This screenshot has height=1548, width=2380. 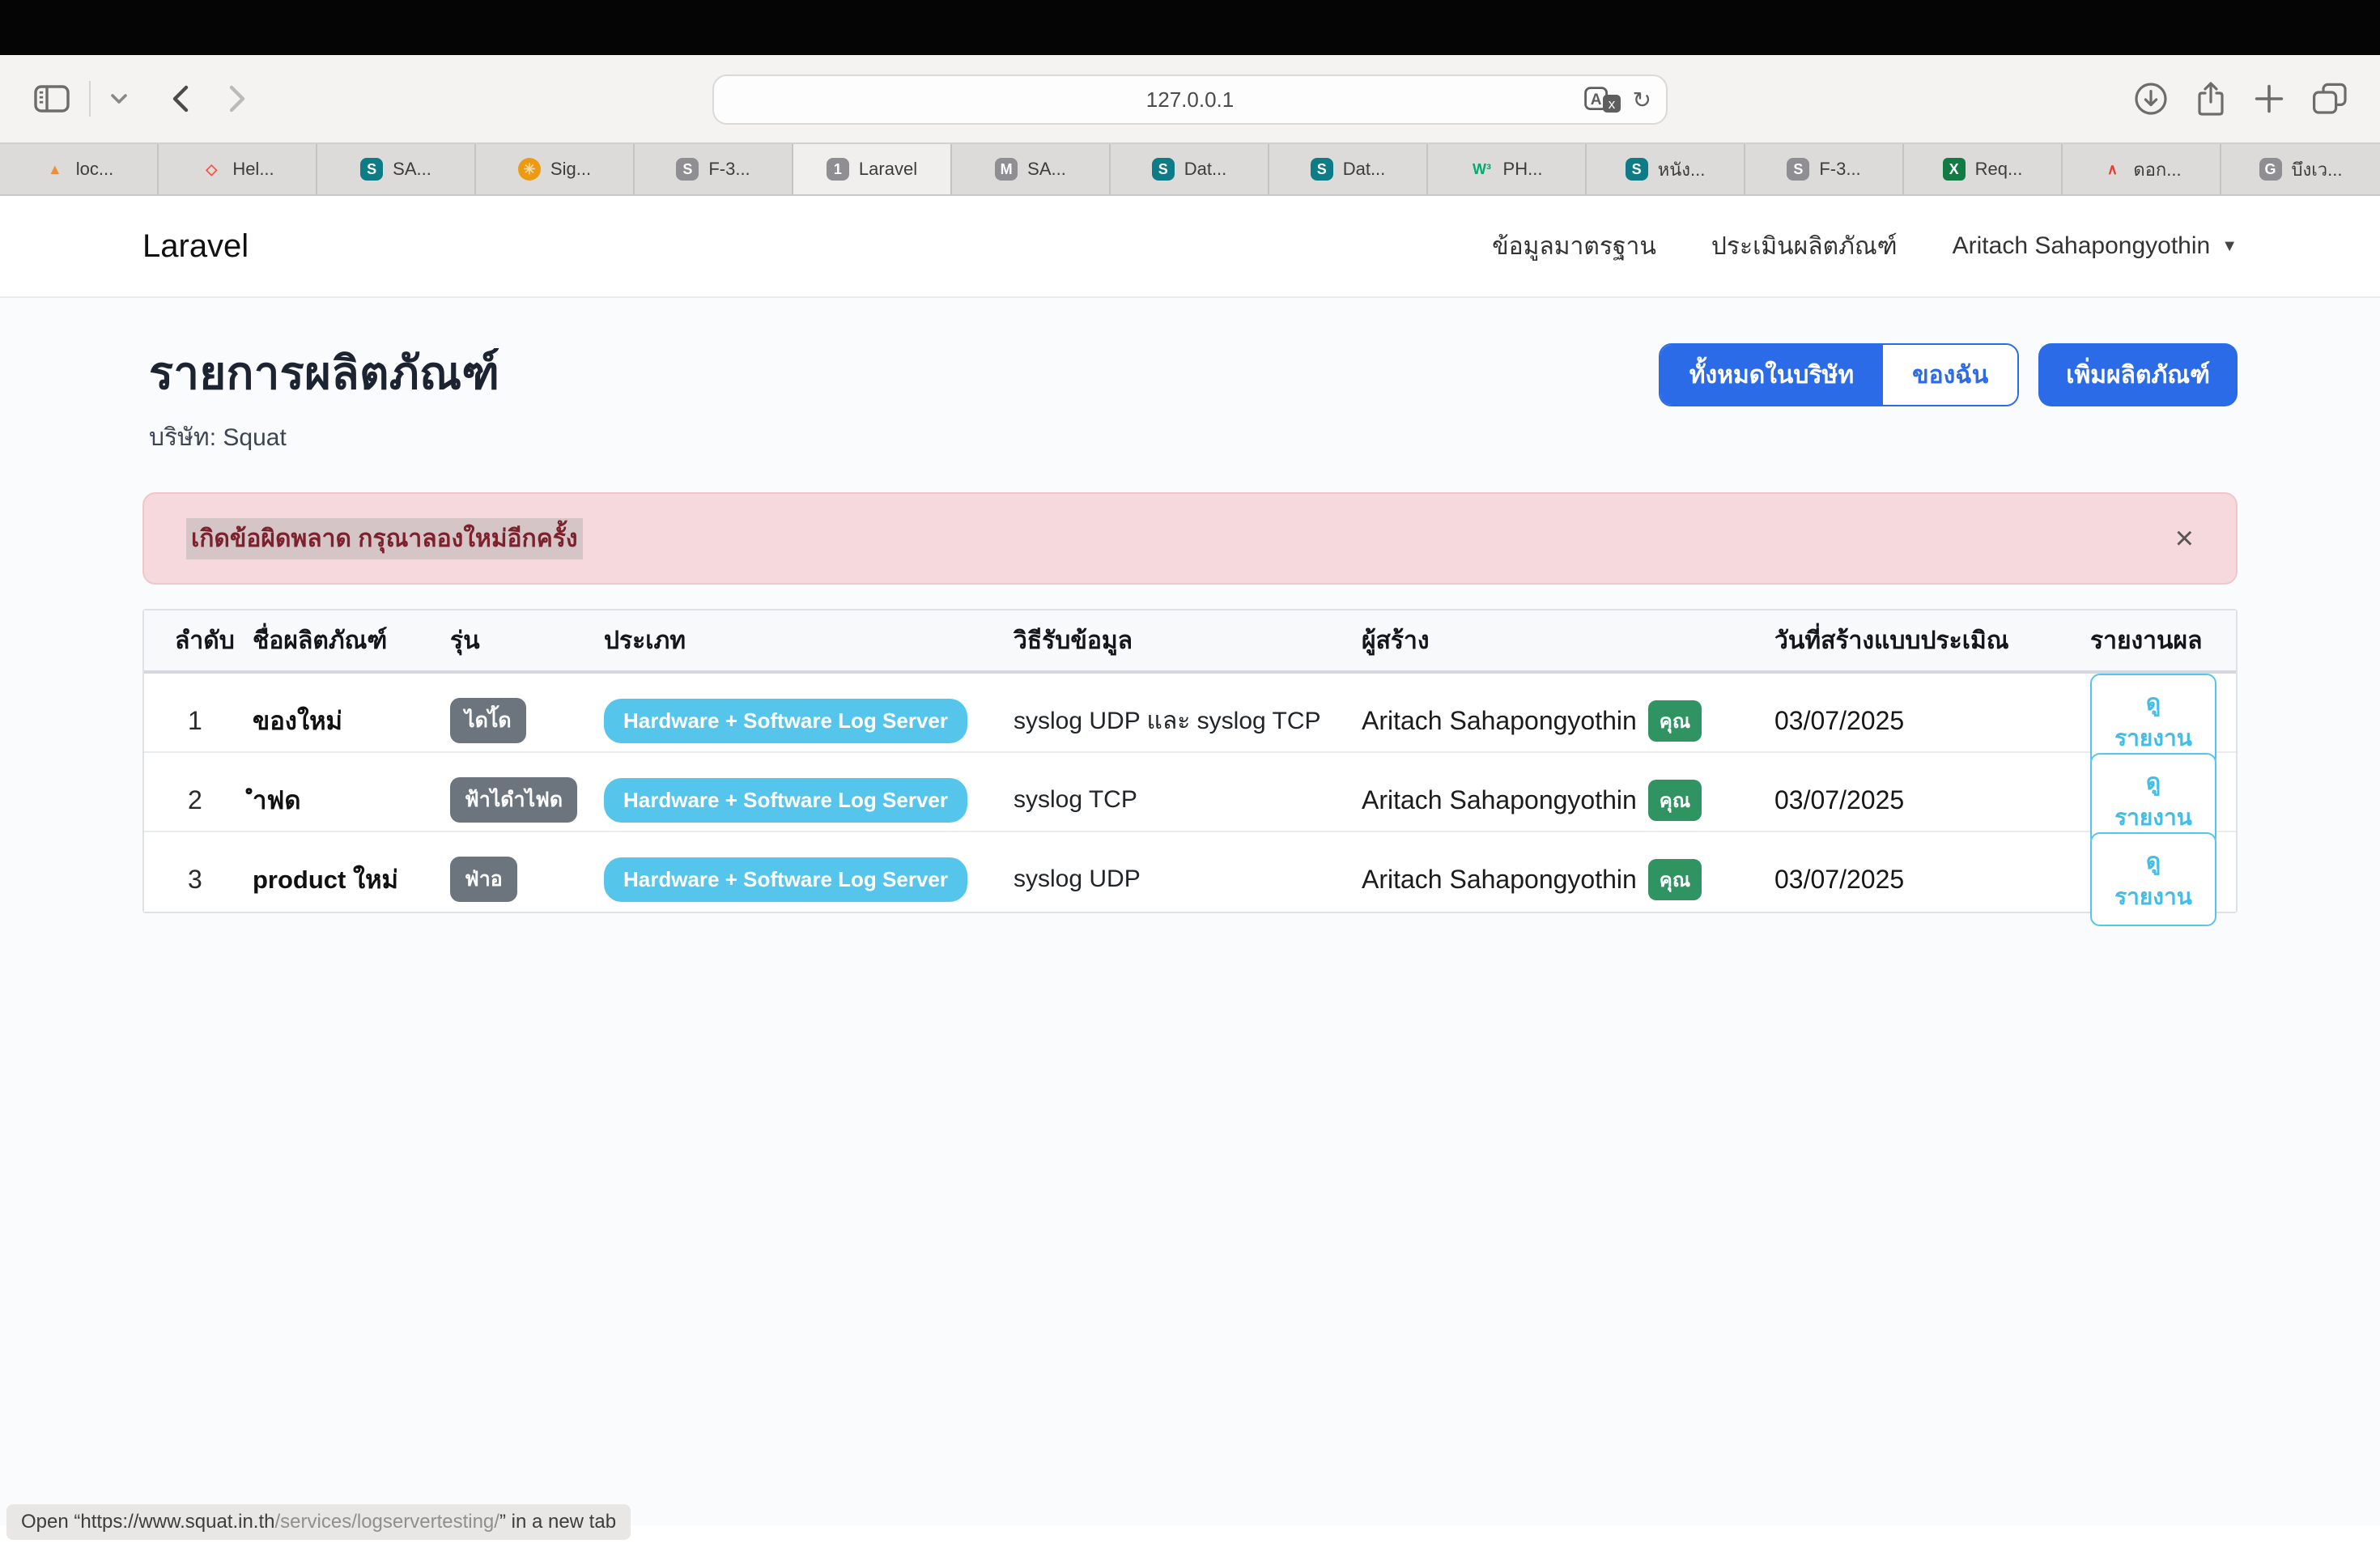 I want to click on cell-product-name: ำฟด, so click(x=277, y=800).